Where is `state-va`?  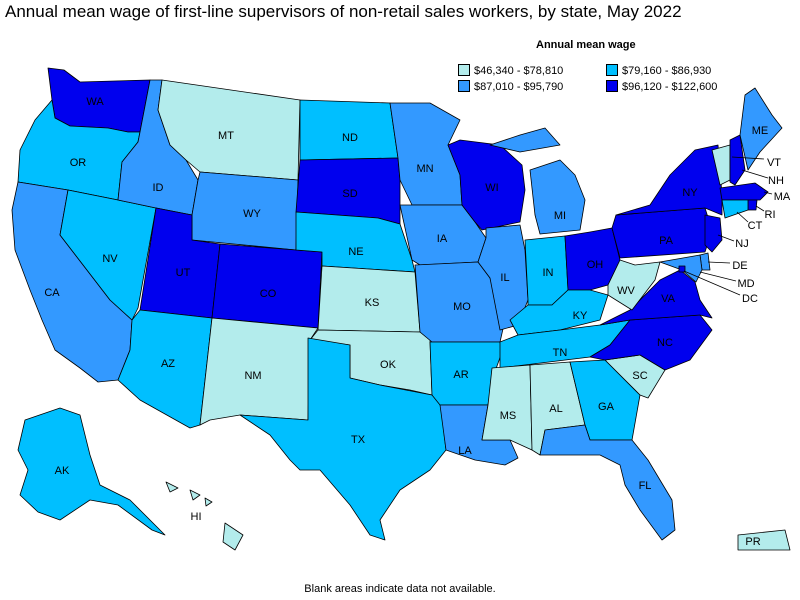
state-va is located at coordinates (656, 297).